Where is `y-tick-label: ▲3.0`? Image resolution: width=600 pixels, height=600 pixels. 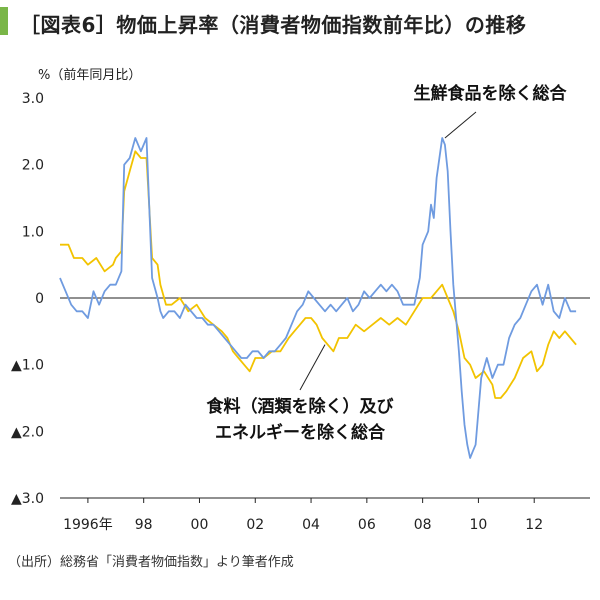
y-tick-label: ▲3.0 is located at coordinates (27, 499).